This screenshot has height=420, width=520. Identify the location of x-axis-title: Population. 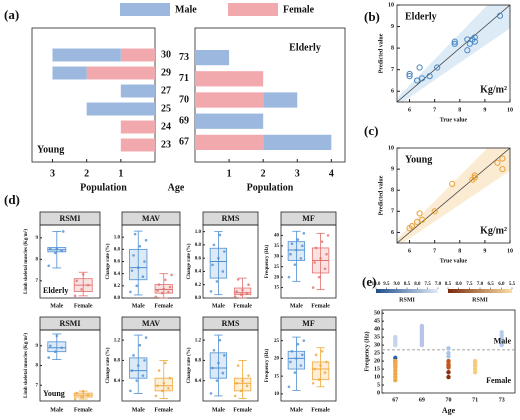
(270, 187).